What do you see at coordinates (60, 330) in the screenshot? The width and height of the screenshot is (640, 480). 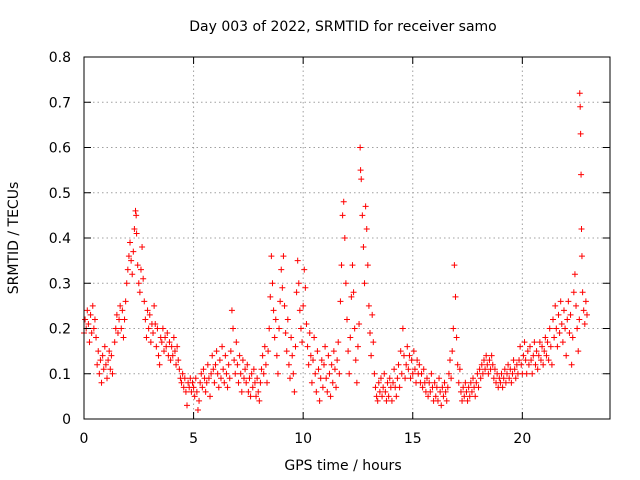 I see `y-tick-label: 0.2` at bounding box center [60, 330].